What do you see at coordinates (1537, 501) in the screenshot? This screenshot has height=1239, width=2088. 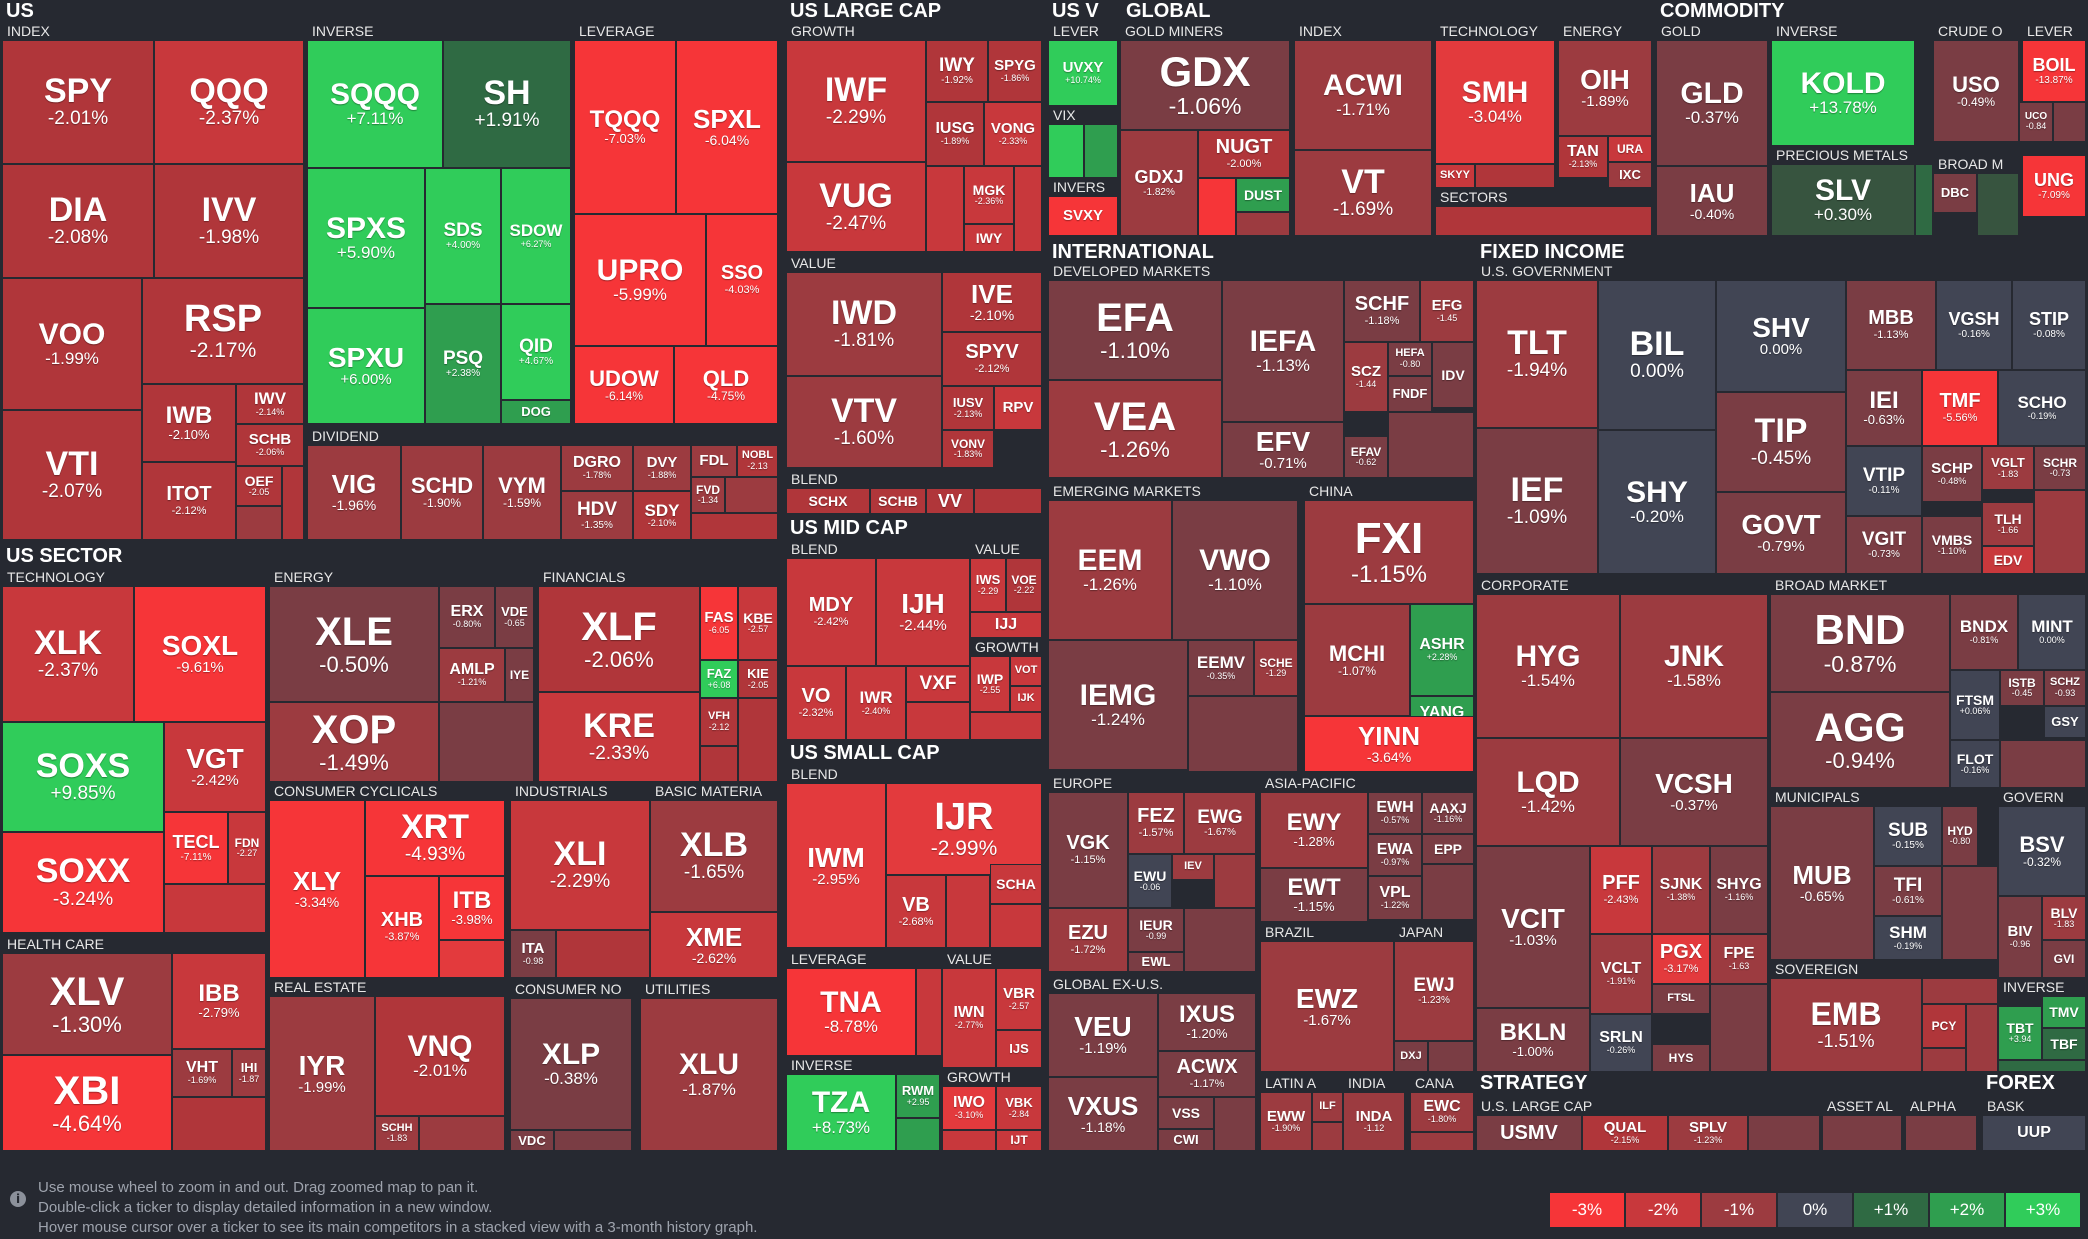 I see `ticker-tile-ief: IEF -1.09%` at bounding box center [1537, 501].